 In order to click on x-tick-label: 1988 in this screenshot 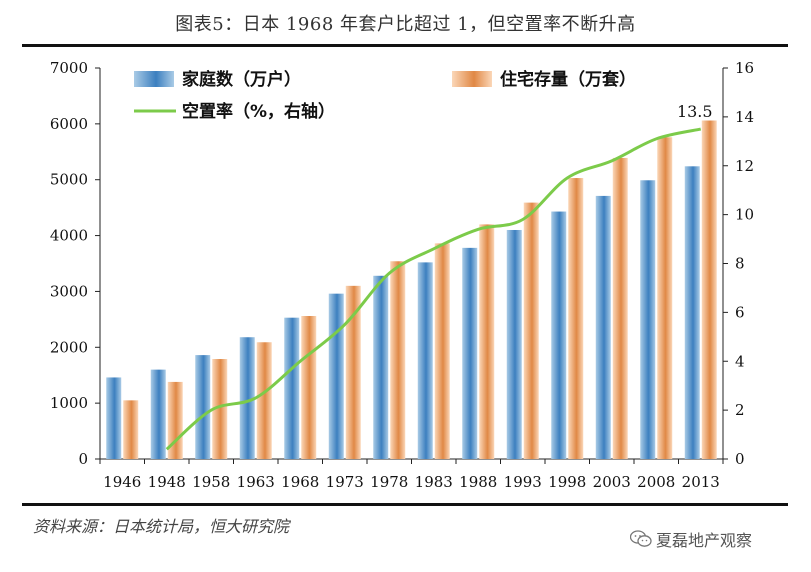, I will do `click(478, 482)`.